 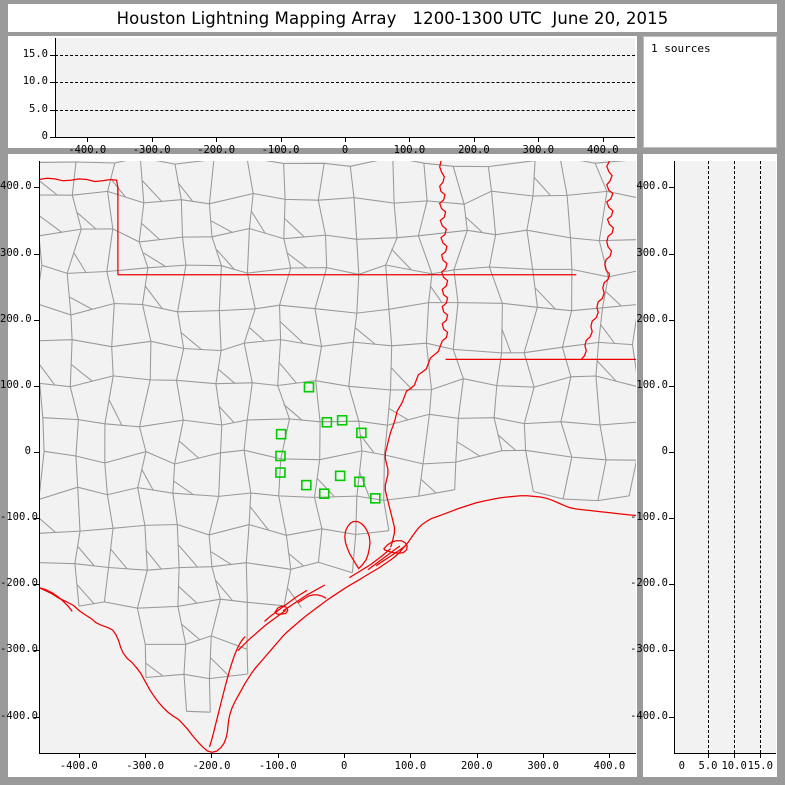 I want to click on map-x-axis, so click(x=337, y=753).